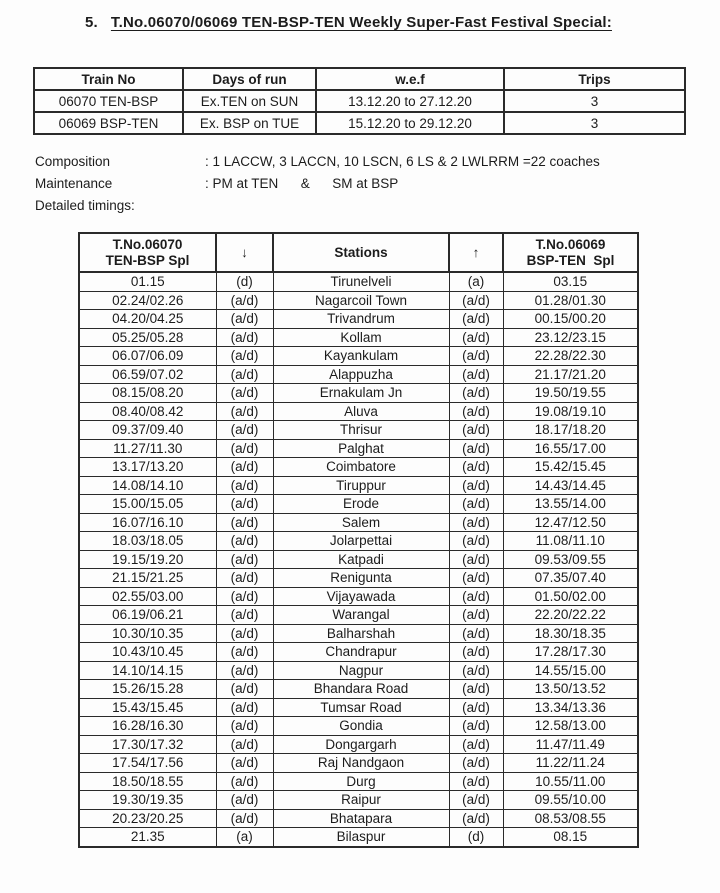 The height and width of the screenshot is (893, 720). I want to click on maintenance-label: Maintenance, so click(74, 183).